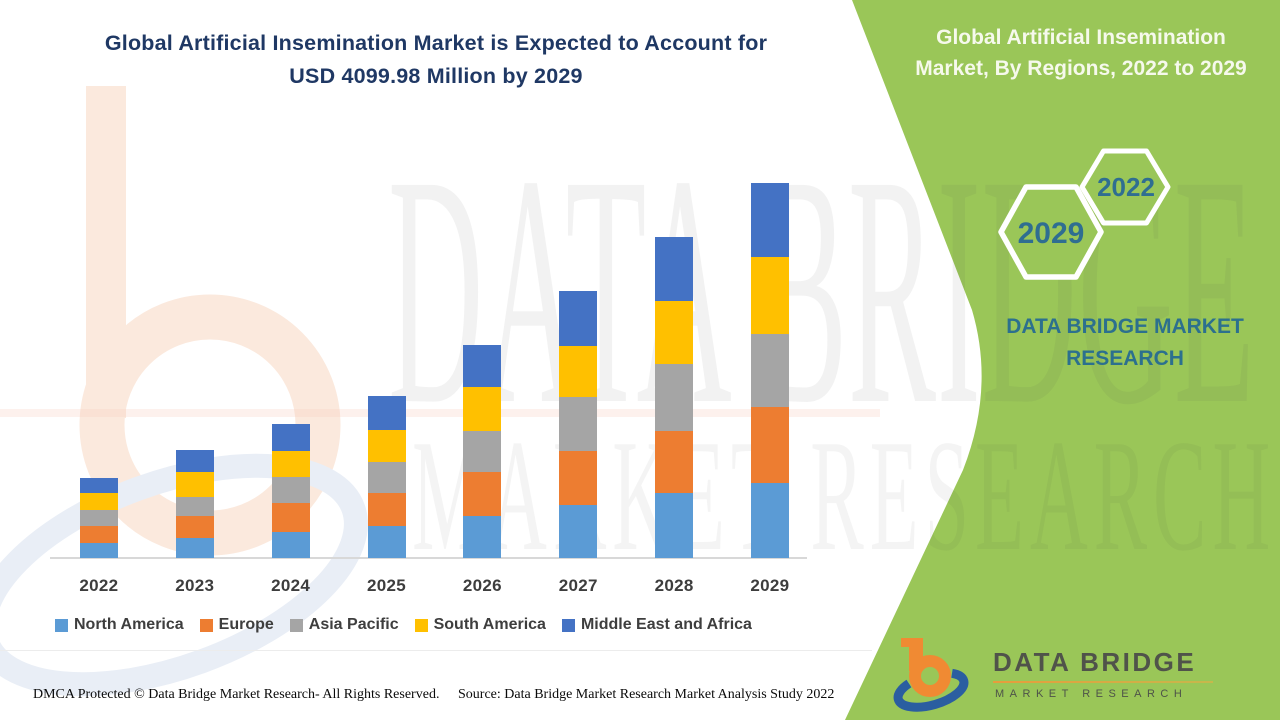 The width and height of the screenshot is (1280, 720). Describe the element at coordinates (1125, 326) in the screenshot. I see `brand-wordmark-line1: DATA BRIDGE MARKET` at that location.